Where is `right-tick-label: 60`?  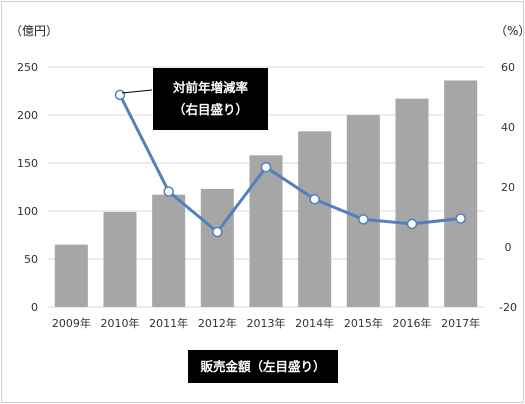
right-tick-label: 60 is located at coordinates (508, 67).